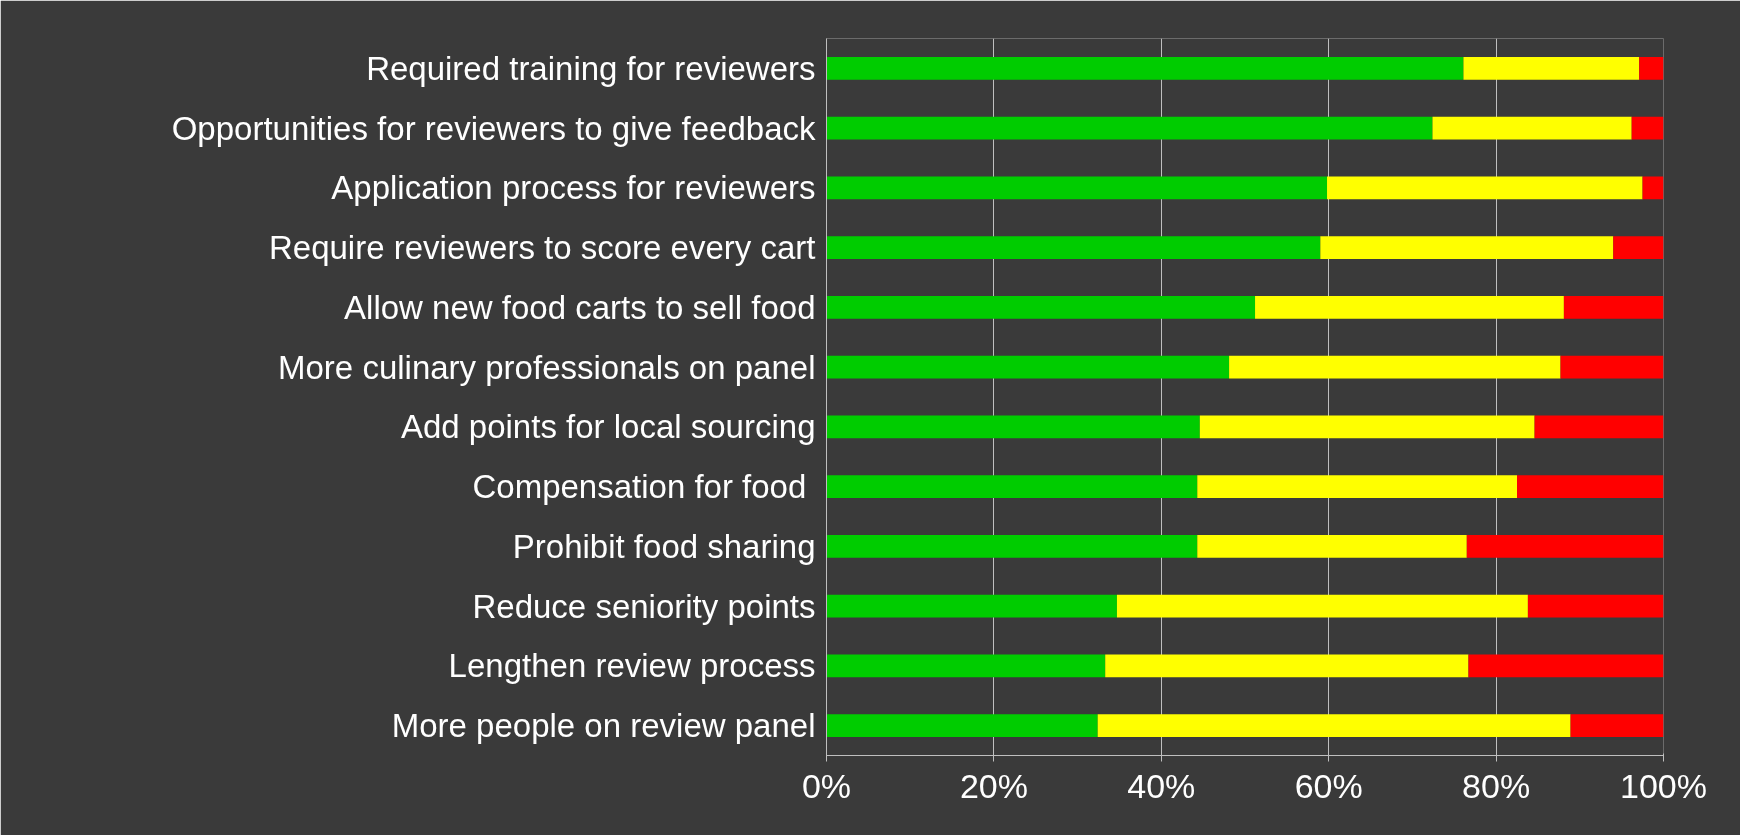 The image size is (1740, 835). What do you see at coordinates (644, 606) in the screenshot?
I see `y-tick-label: Reduce seniority points` at bounding box center [644, 606].